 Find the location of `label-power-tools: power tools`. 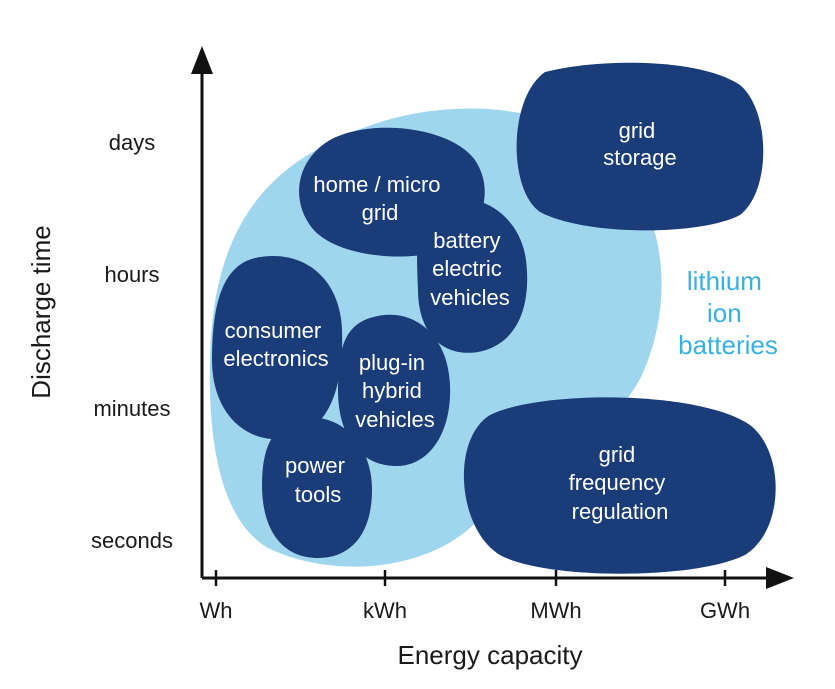

label-power-tools: power tools is located at coordinates (318, 480).